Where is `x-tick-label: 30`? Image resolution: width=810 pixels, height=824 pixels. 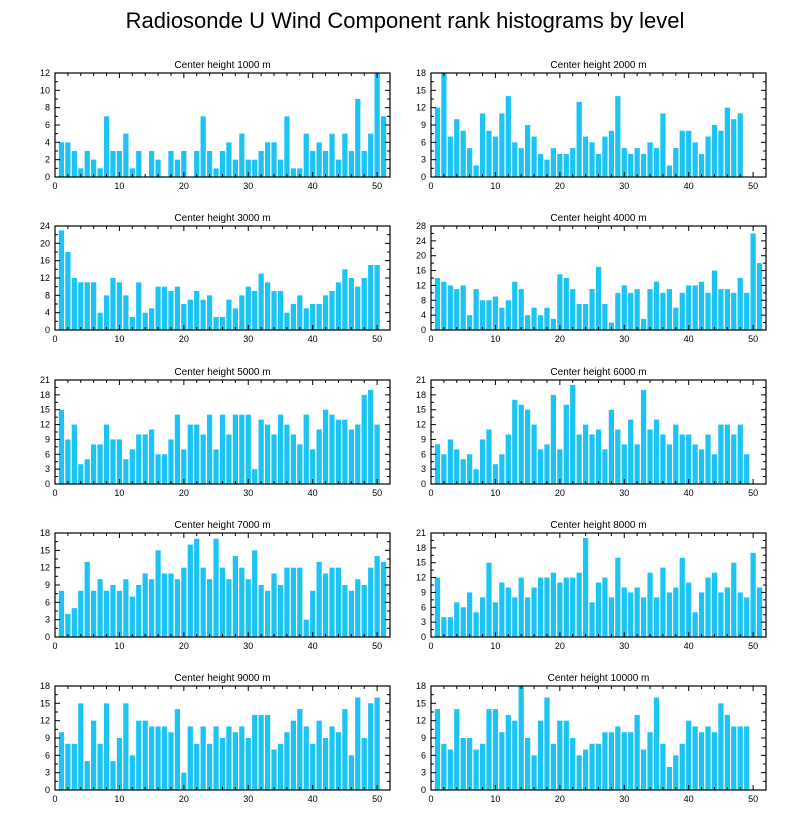
x-tick-label: 30 is located at coordinates (624, 493).